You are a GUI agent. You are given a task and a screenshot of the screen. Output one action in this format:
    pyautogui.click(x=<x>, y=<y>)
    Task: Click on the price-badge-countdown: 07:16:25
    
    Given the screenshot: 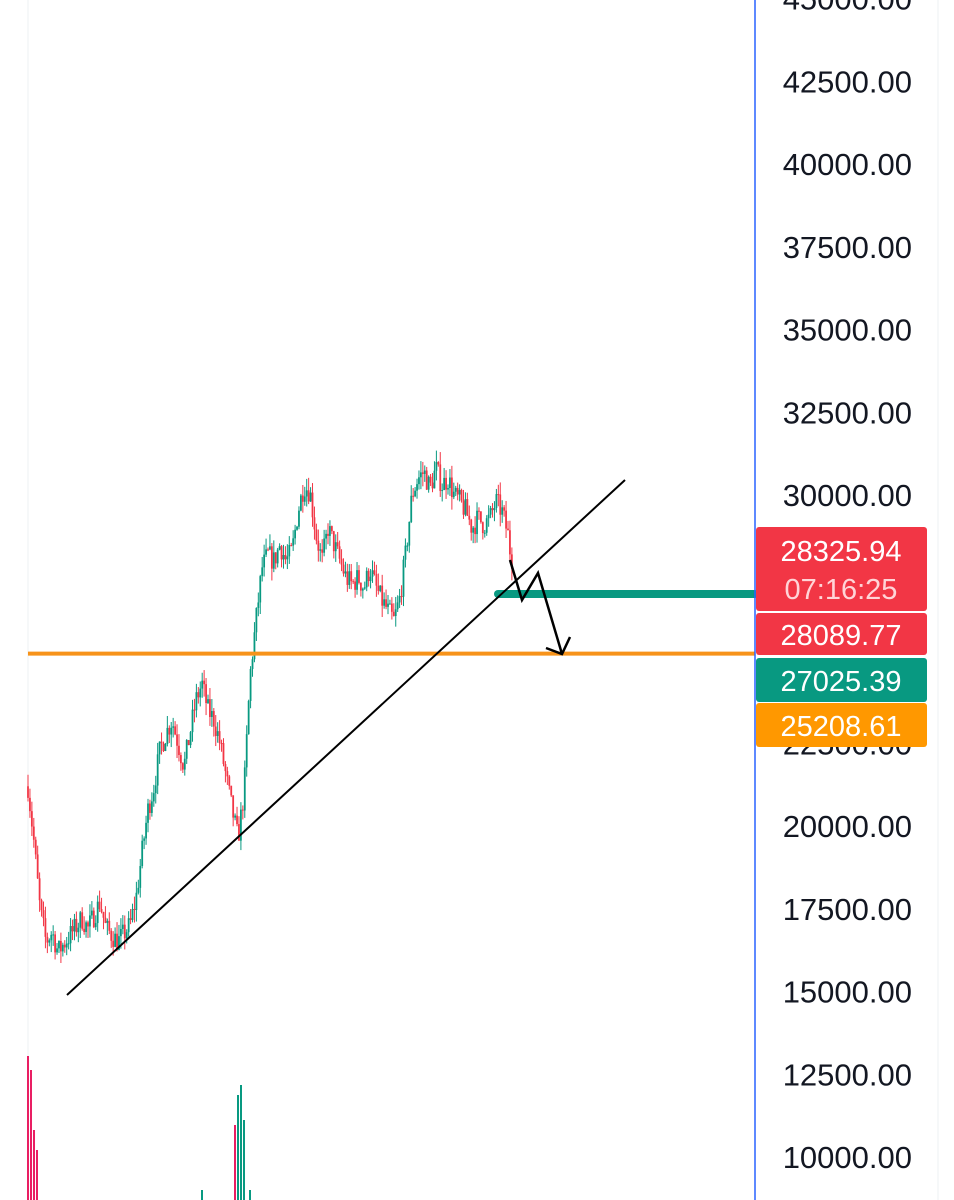 What is the action you would take?
    pyautogui.click(x=841, y=590)
    